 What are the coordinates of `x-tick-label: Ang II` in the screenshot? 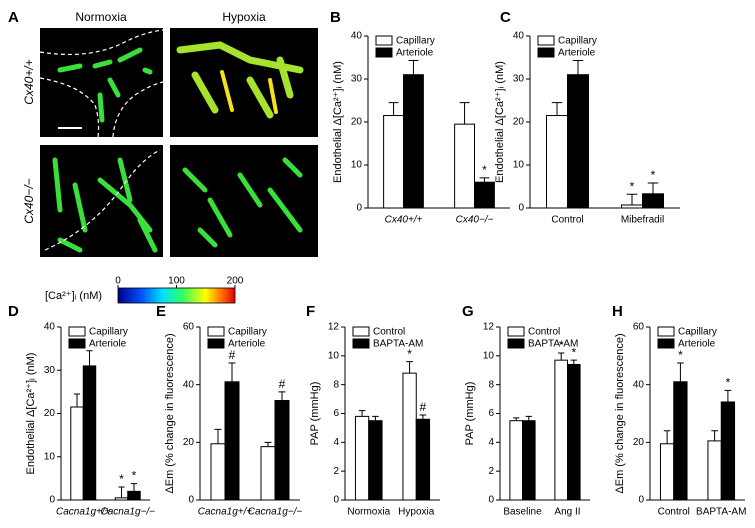 It's located at (567, 512).